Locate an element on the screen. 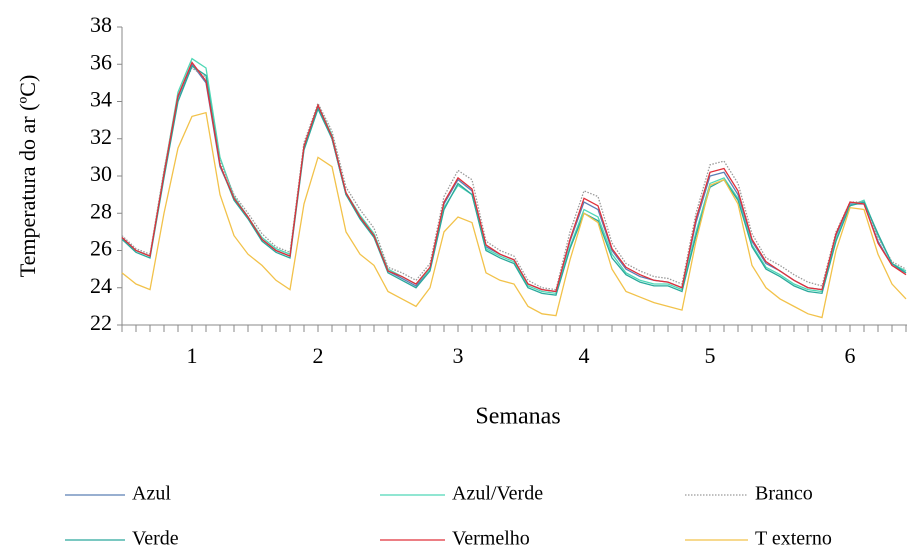 This screenshot has width=907, height=550. y-tick-label: 28 is located at coordinates (101, 210).